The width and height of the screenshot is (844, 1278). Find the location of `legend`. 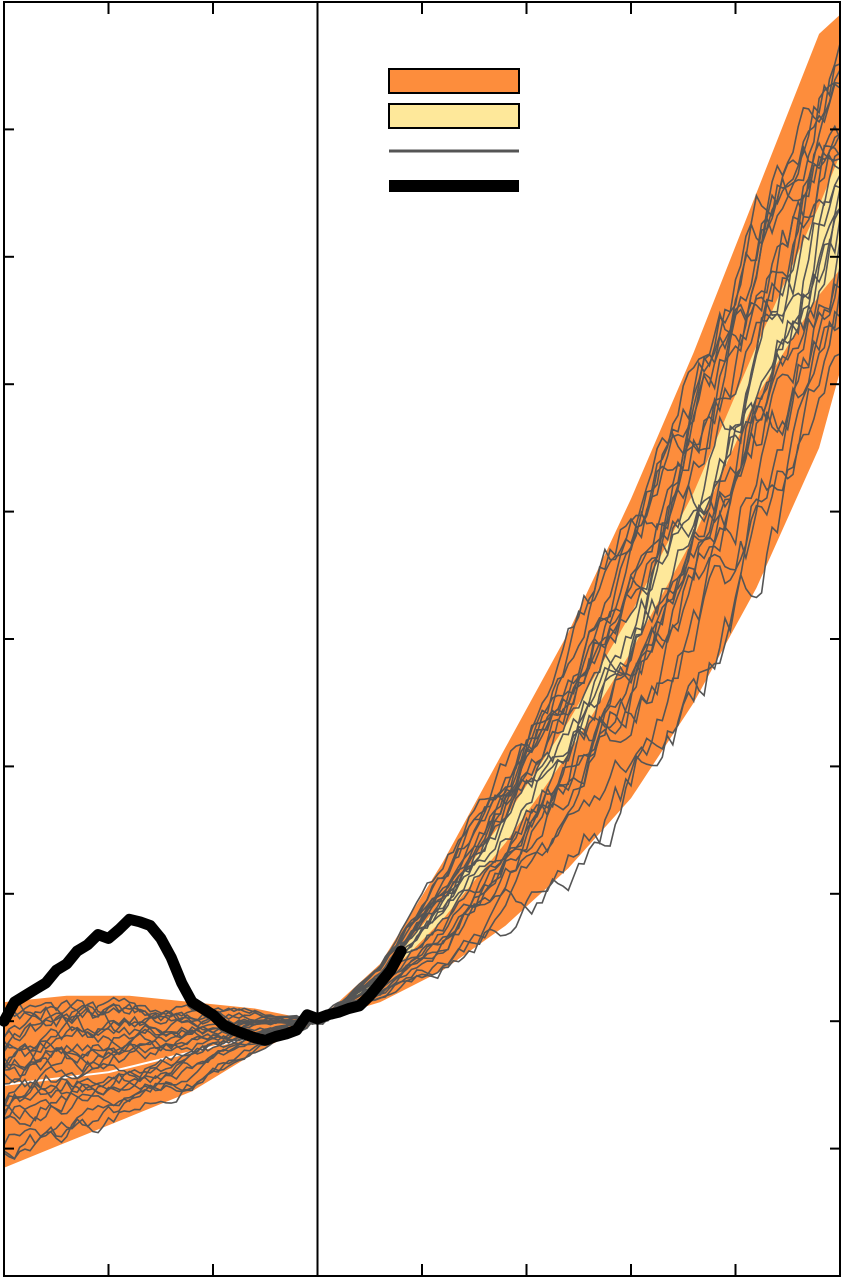

legend is located at coordinates (454, 130).